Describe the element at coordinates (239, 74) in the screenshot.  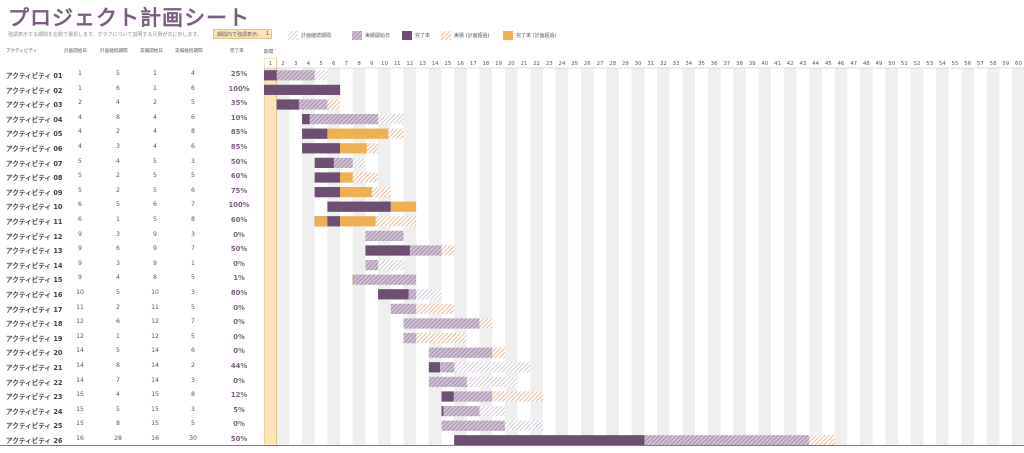
I see `percent-complete-cell: 25%` at that location.